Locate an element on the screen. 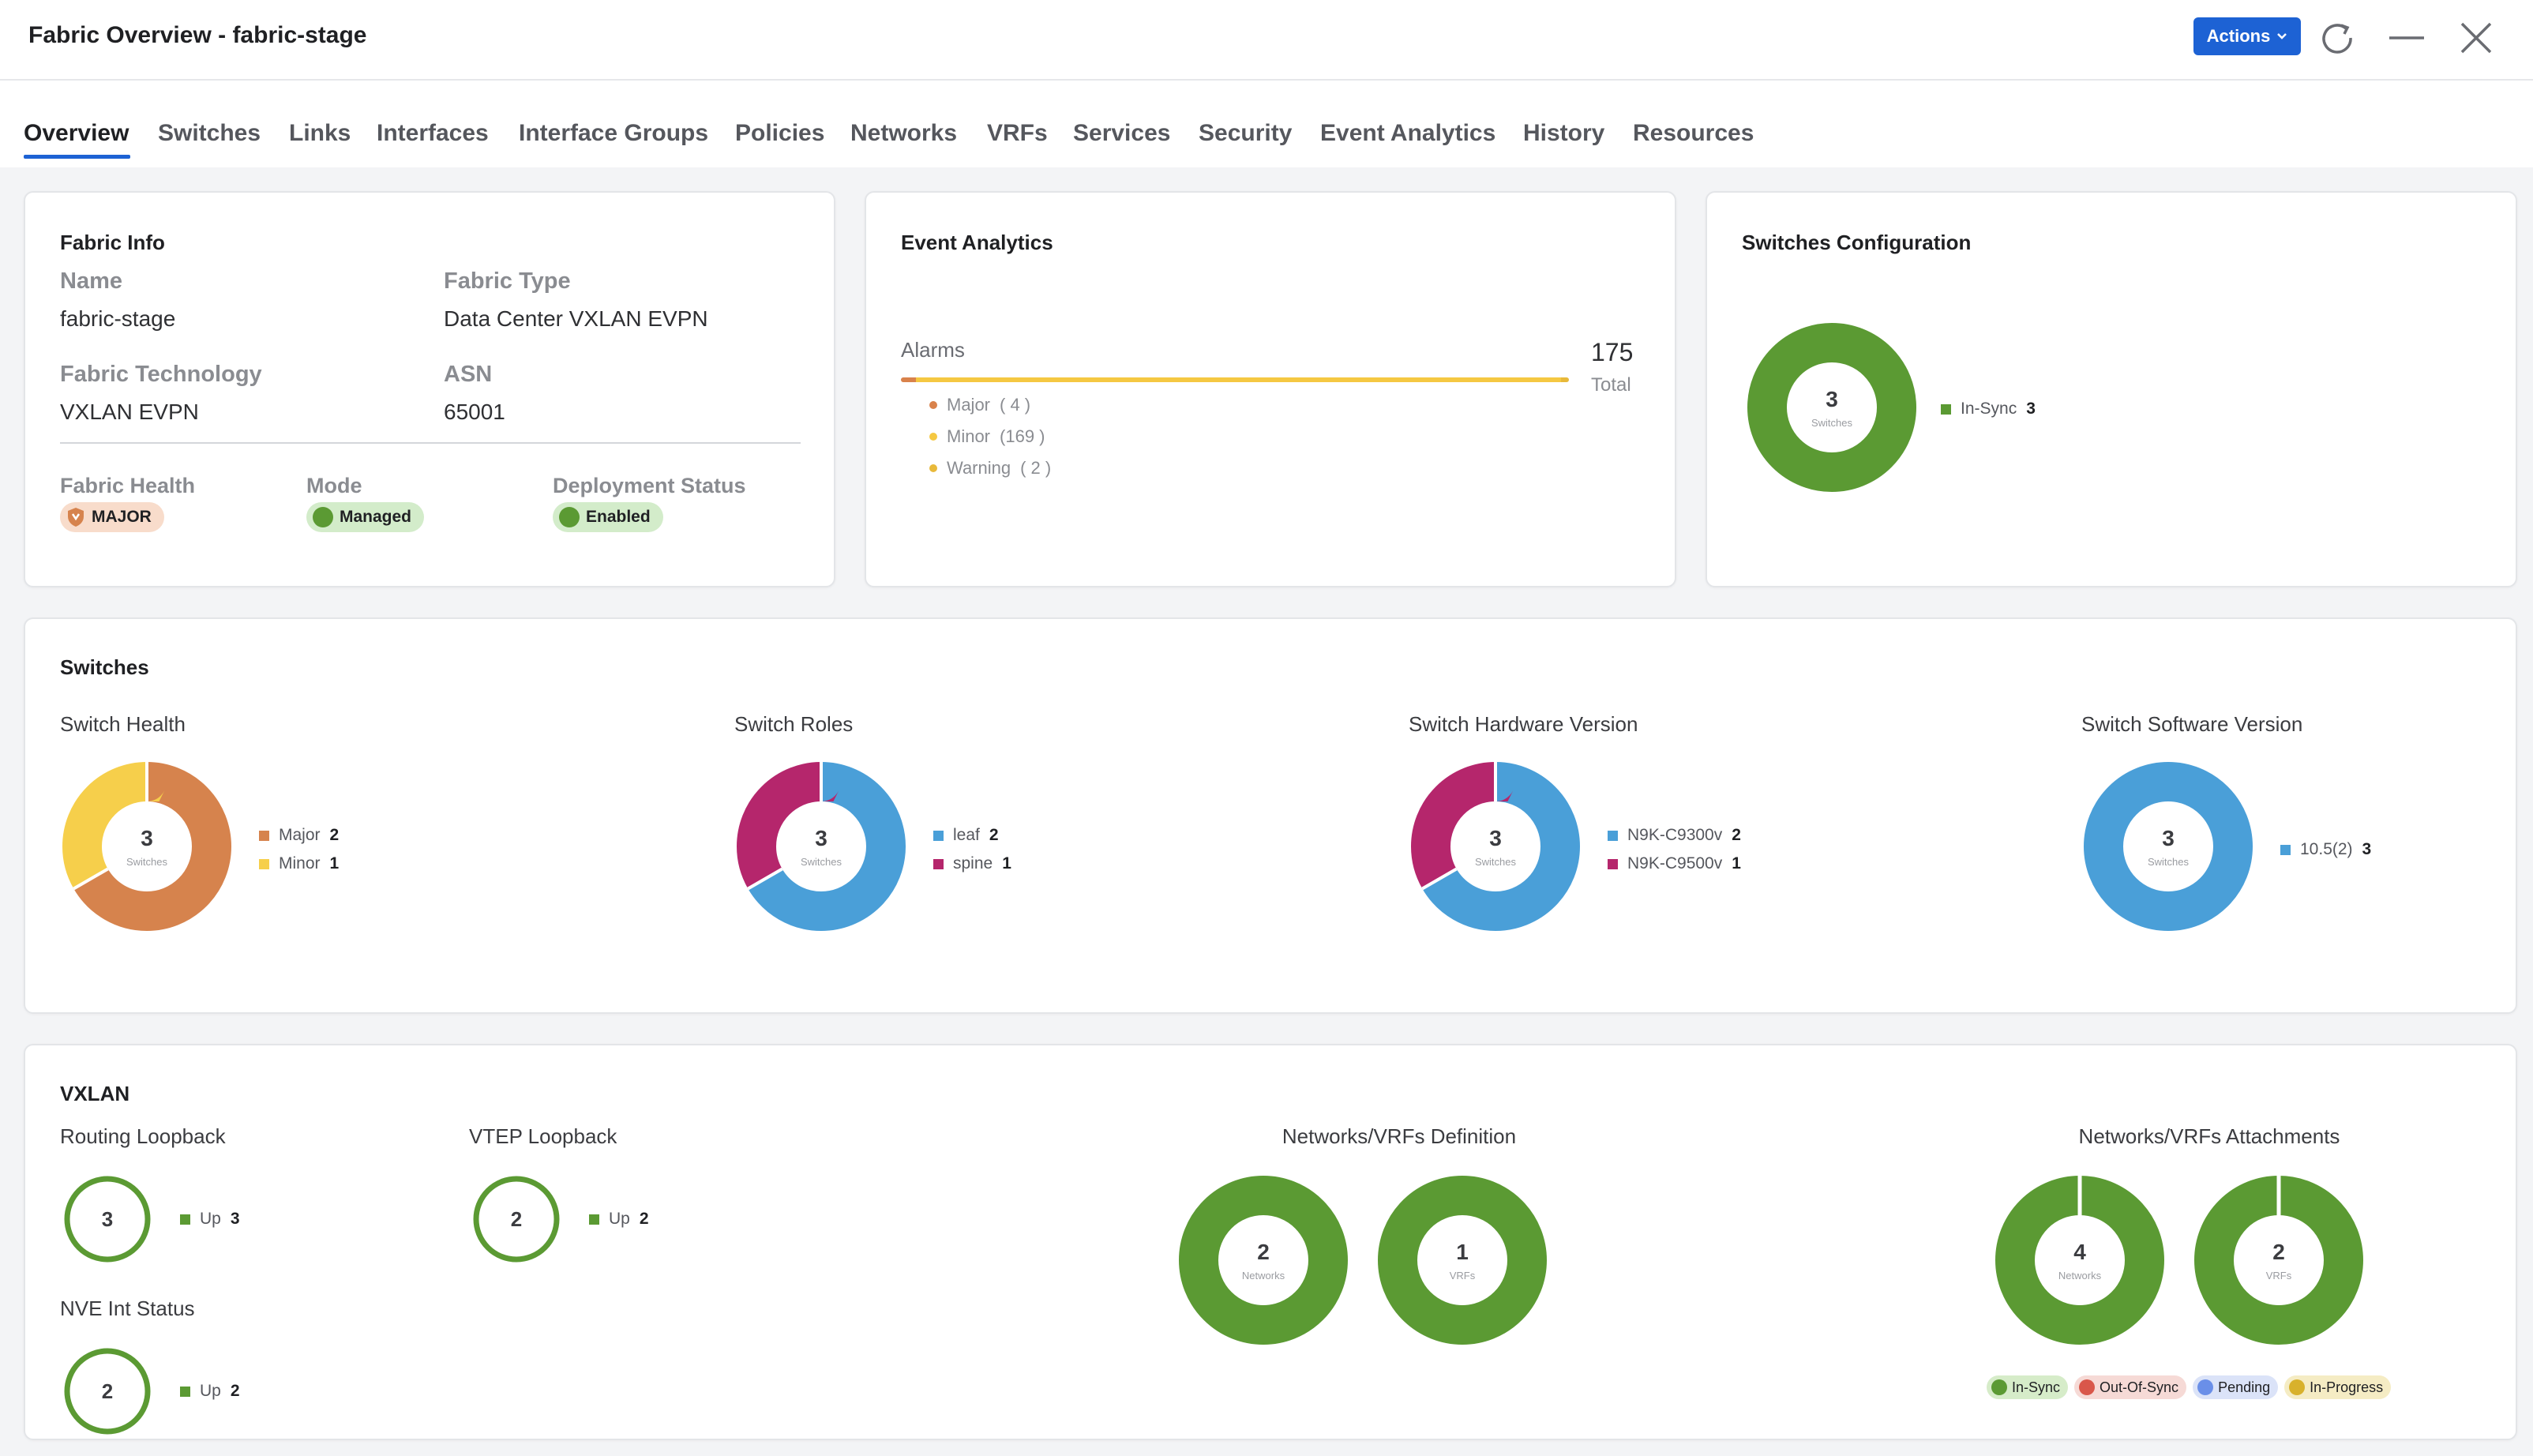 Image resolution: width=2533 pixels, height=1456 pixels. definition-networks-count: 2 is located at coordinates (1263, 1251).